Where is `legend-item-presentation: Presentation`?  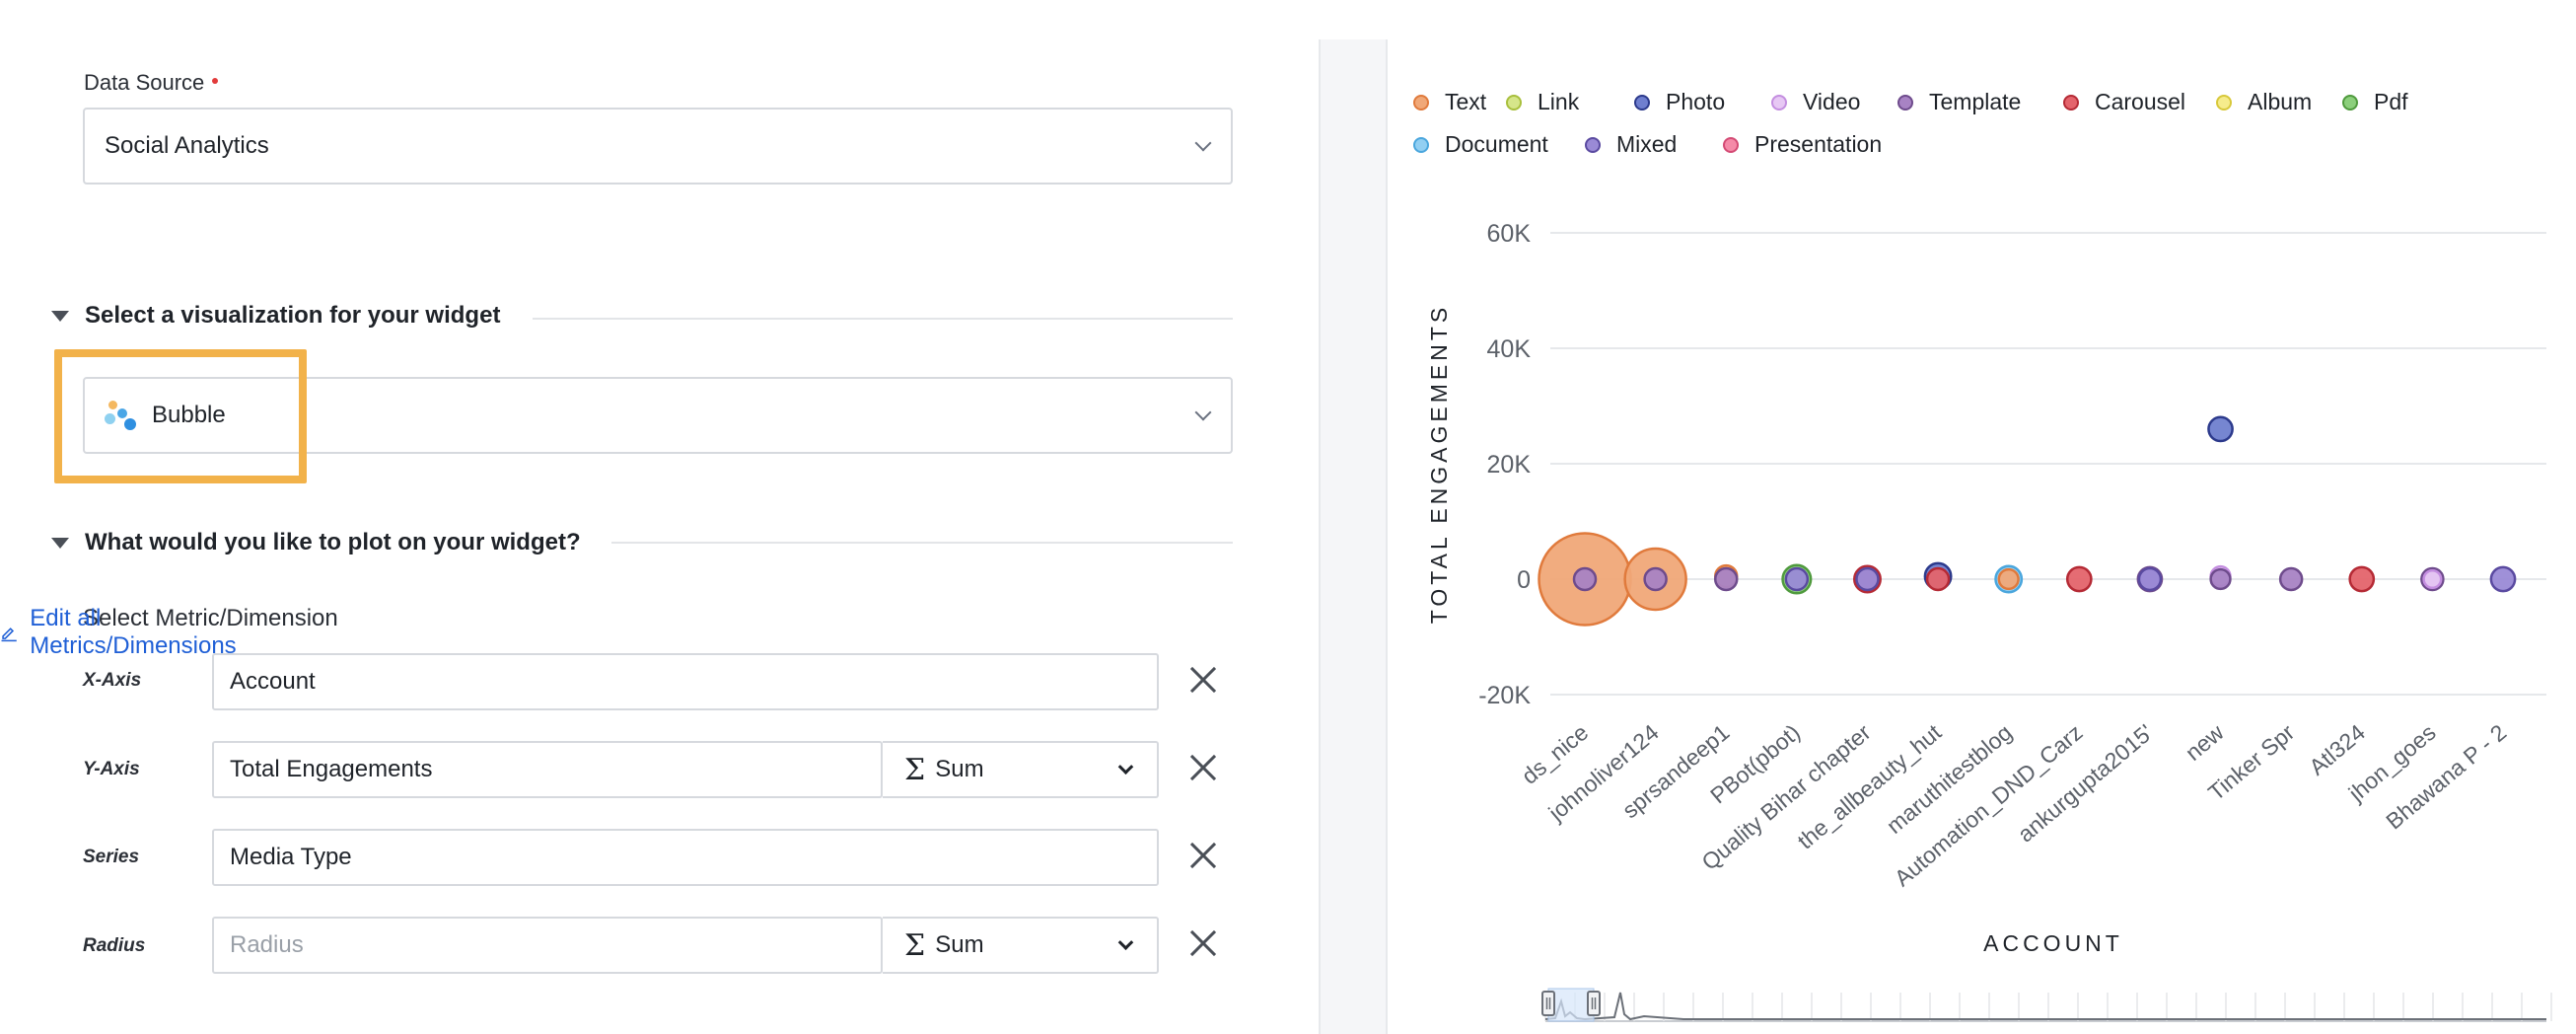 legend-item-presentation: Presentation is located at coordinates (1802, 144).